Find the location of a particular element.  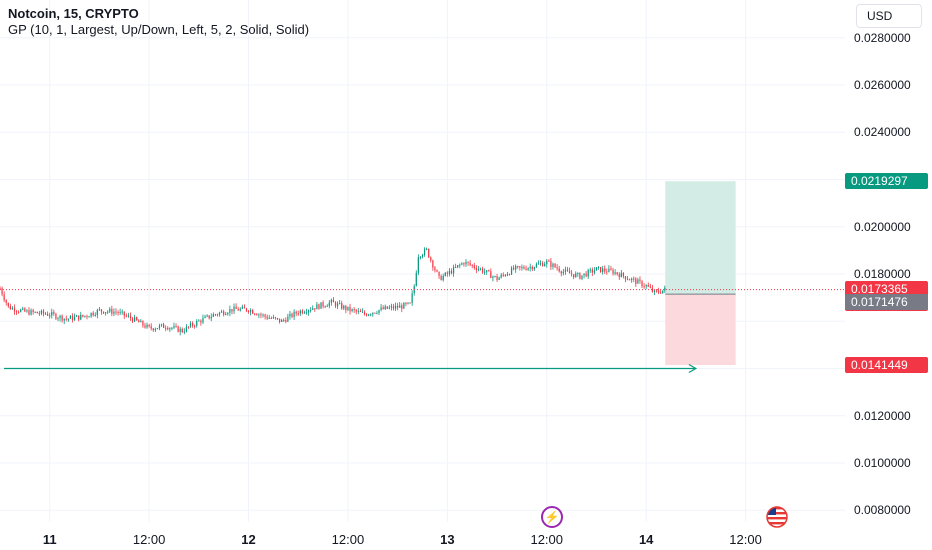

symbol-title: Notcoin, 15, CRYPTO is located at coordinates (73, 13).